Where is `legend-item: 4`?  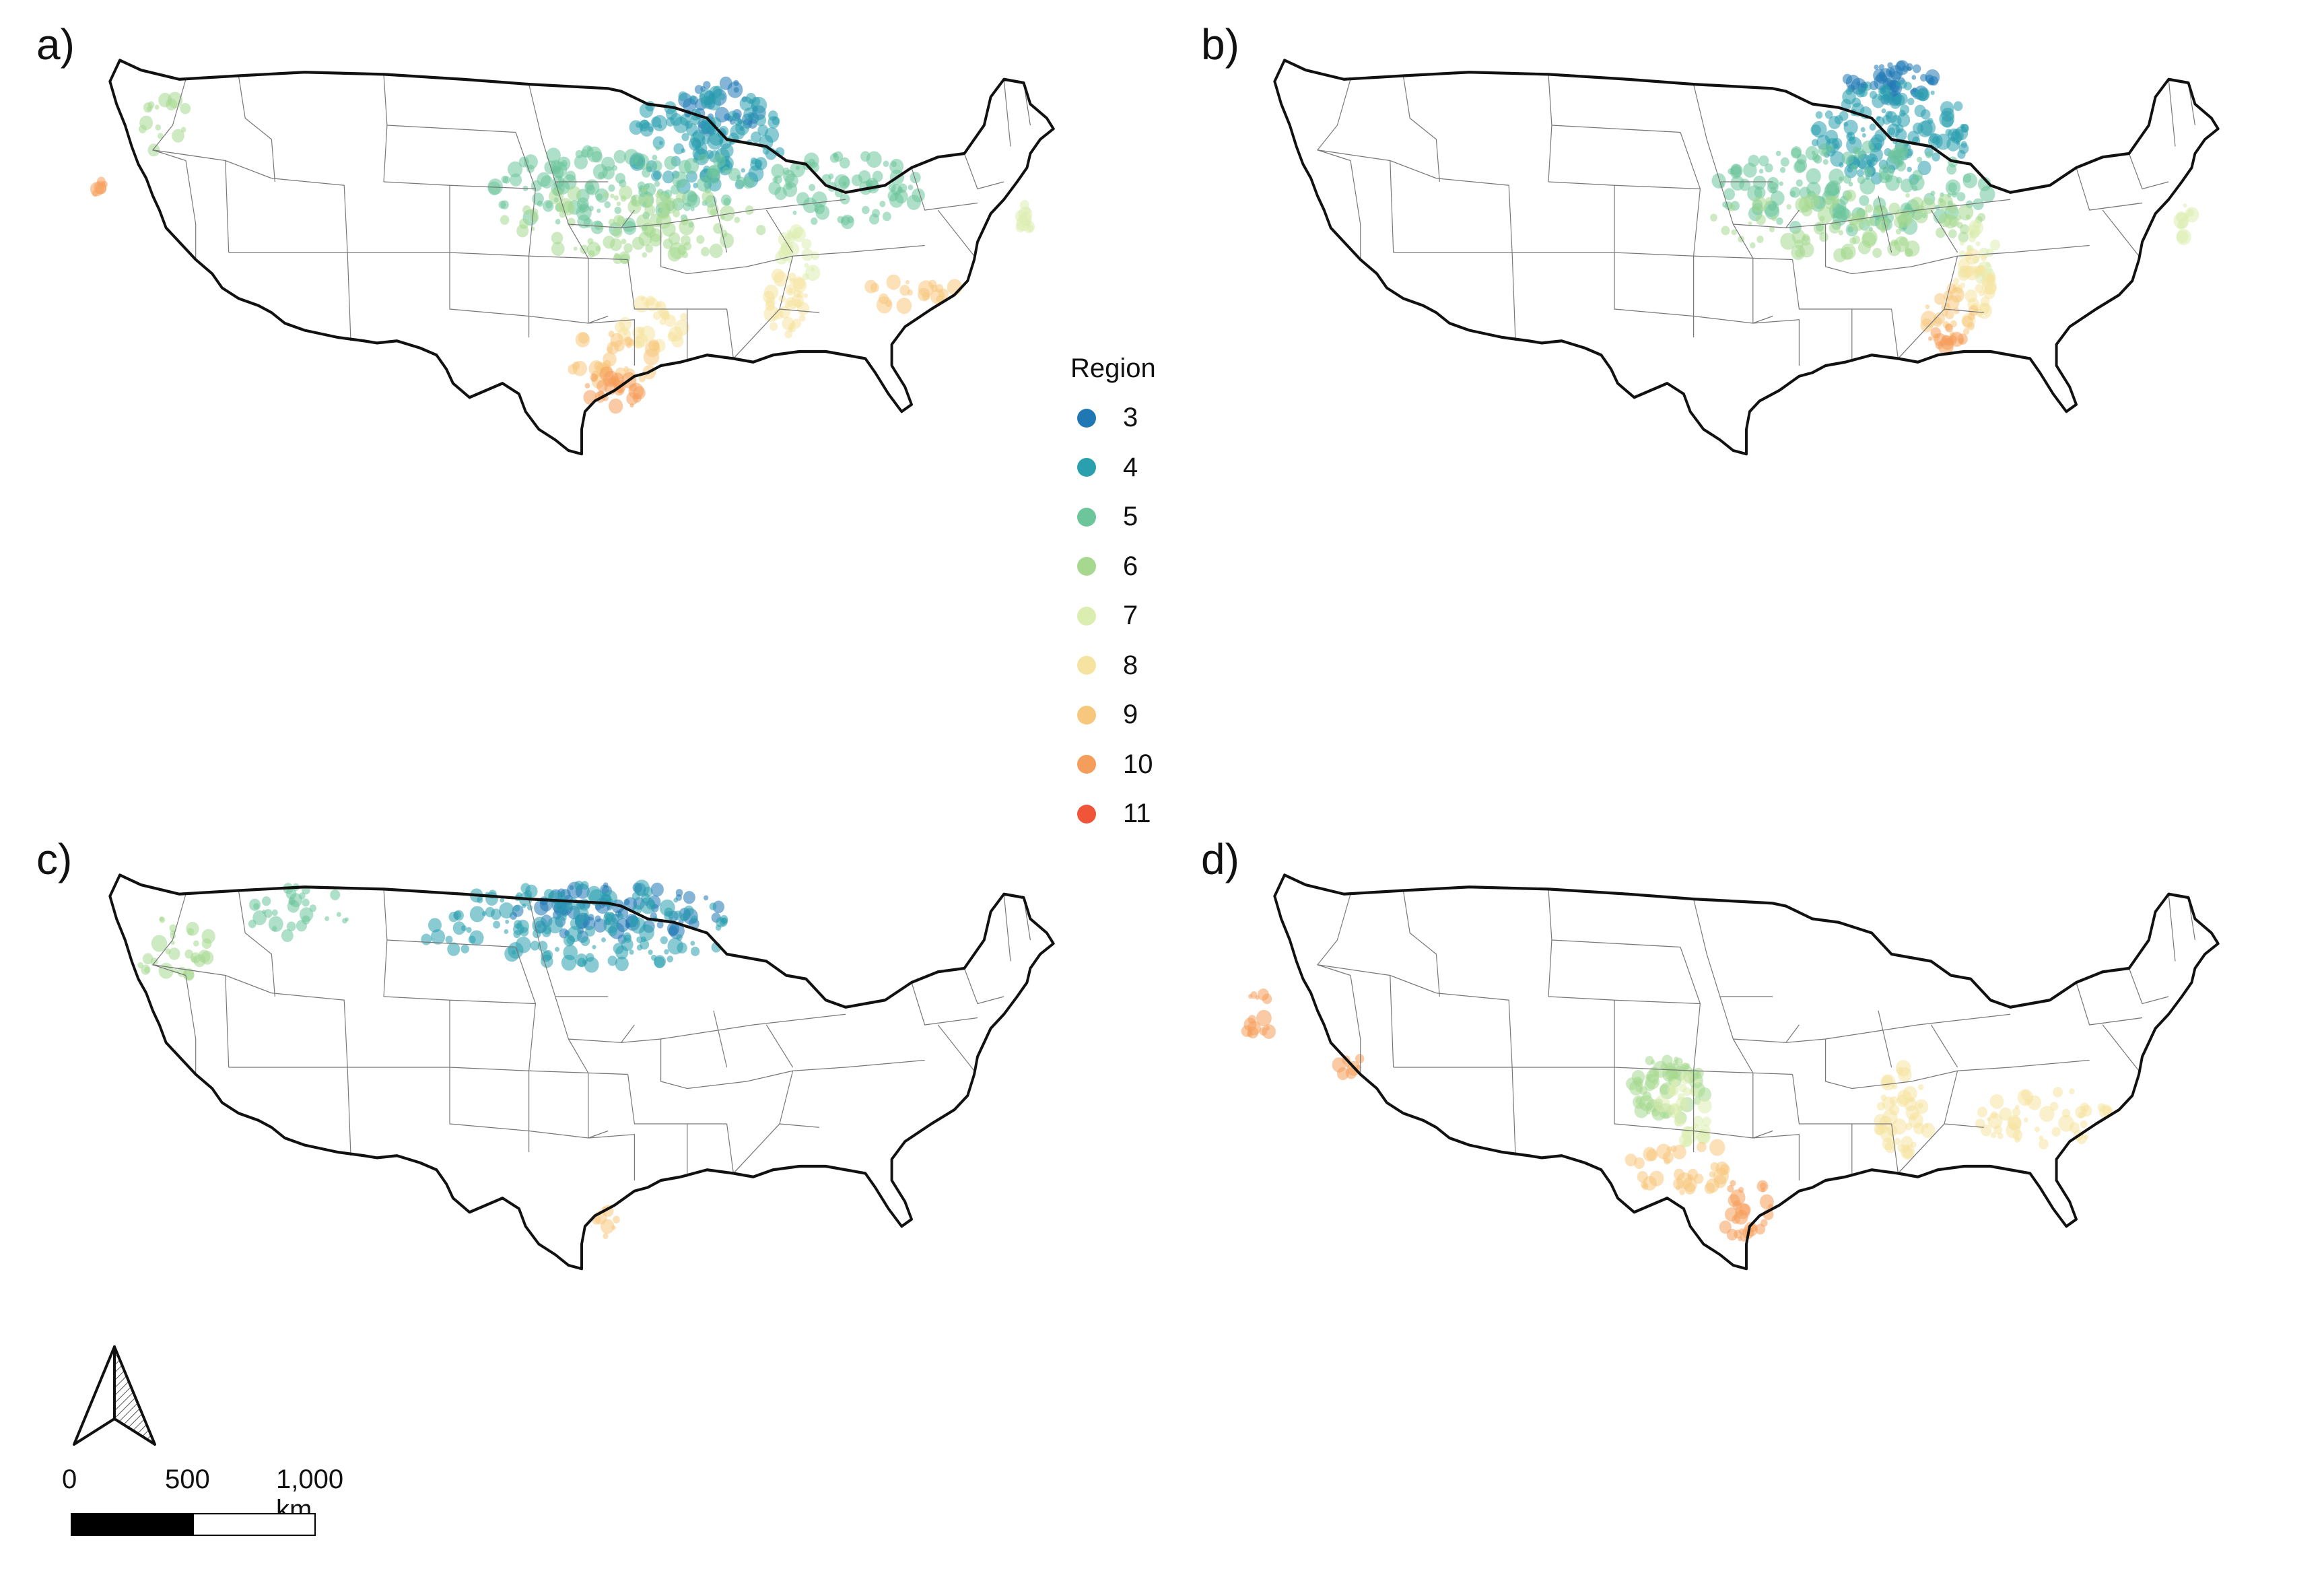 legend-item: 4 is located at coordinates (1137, 468).